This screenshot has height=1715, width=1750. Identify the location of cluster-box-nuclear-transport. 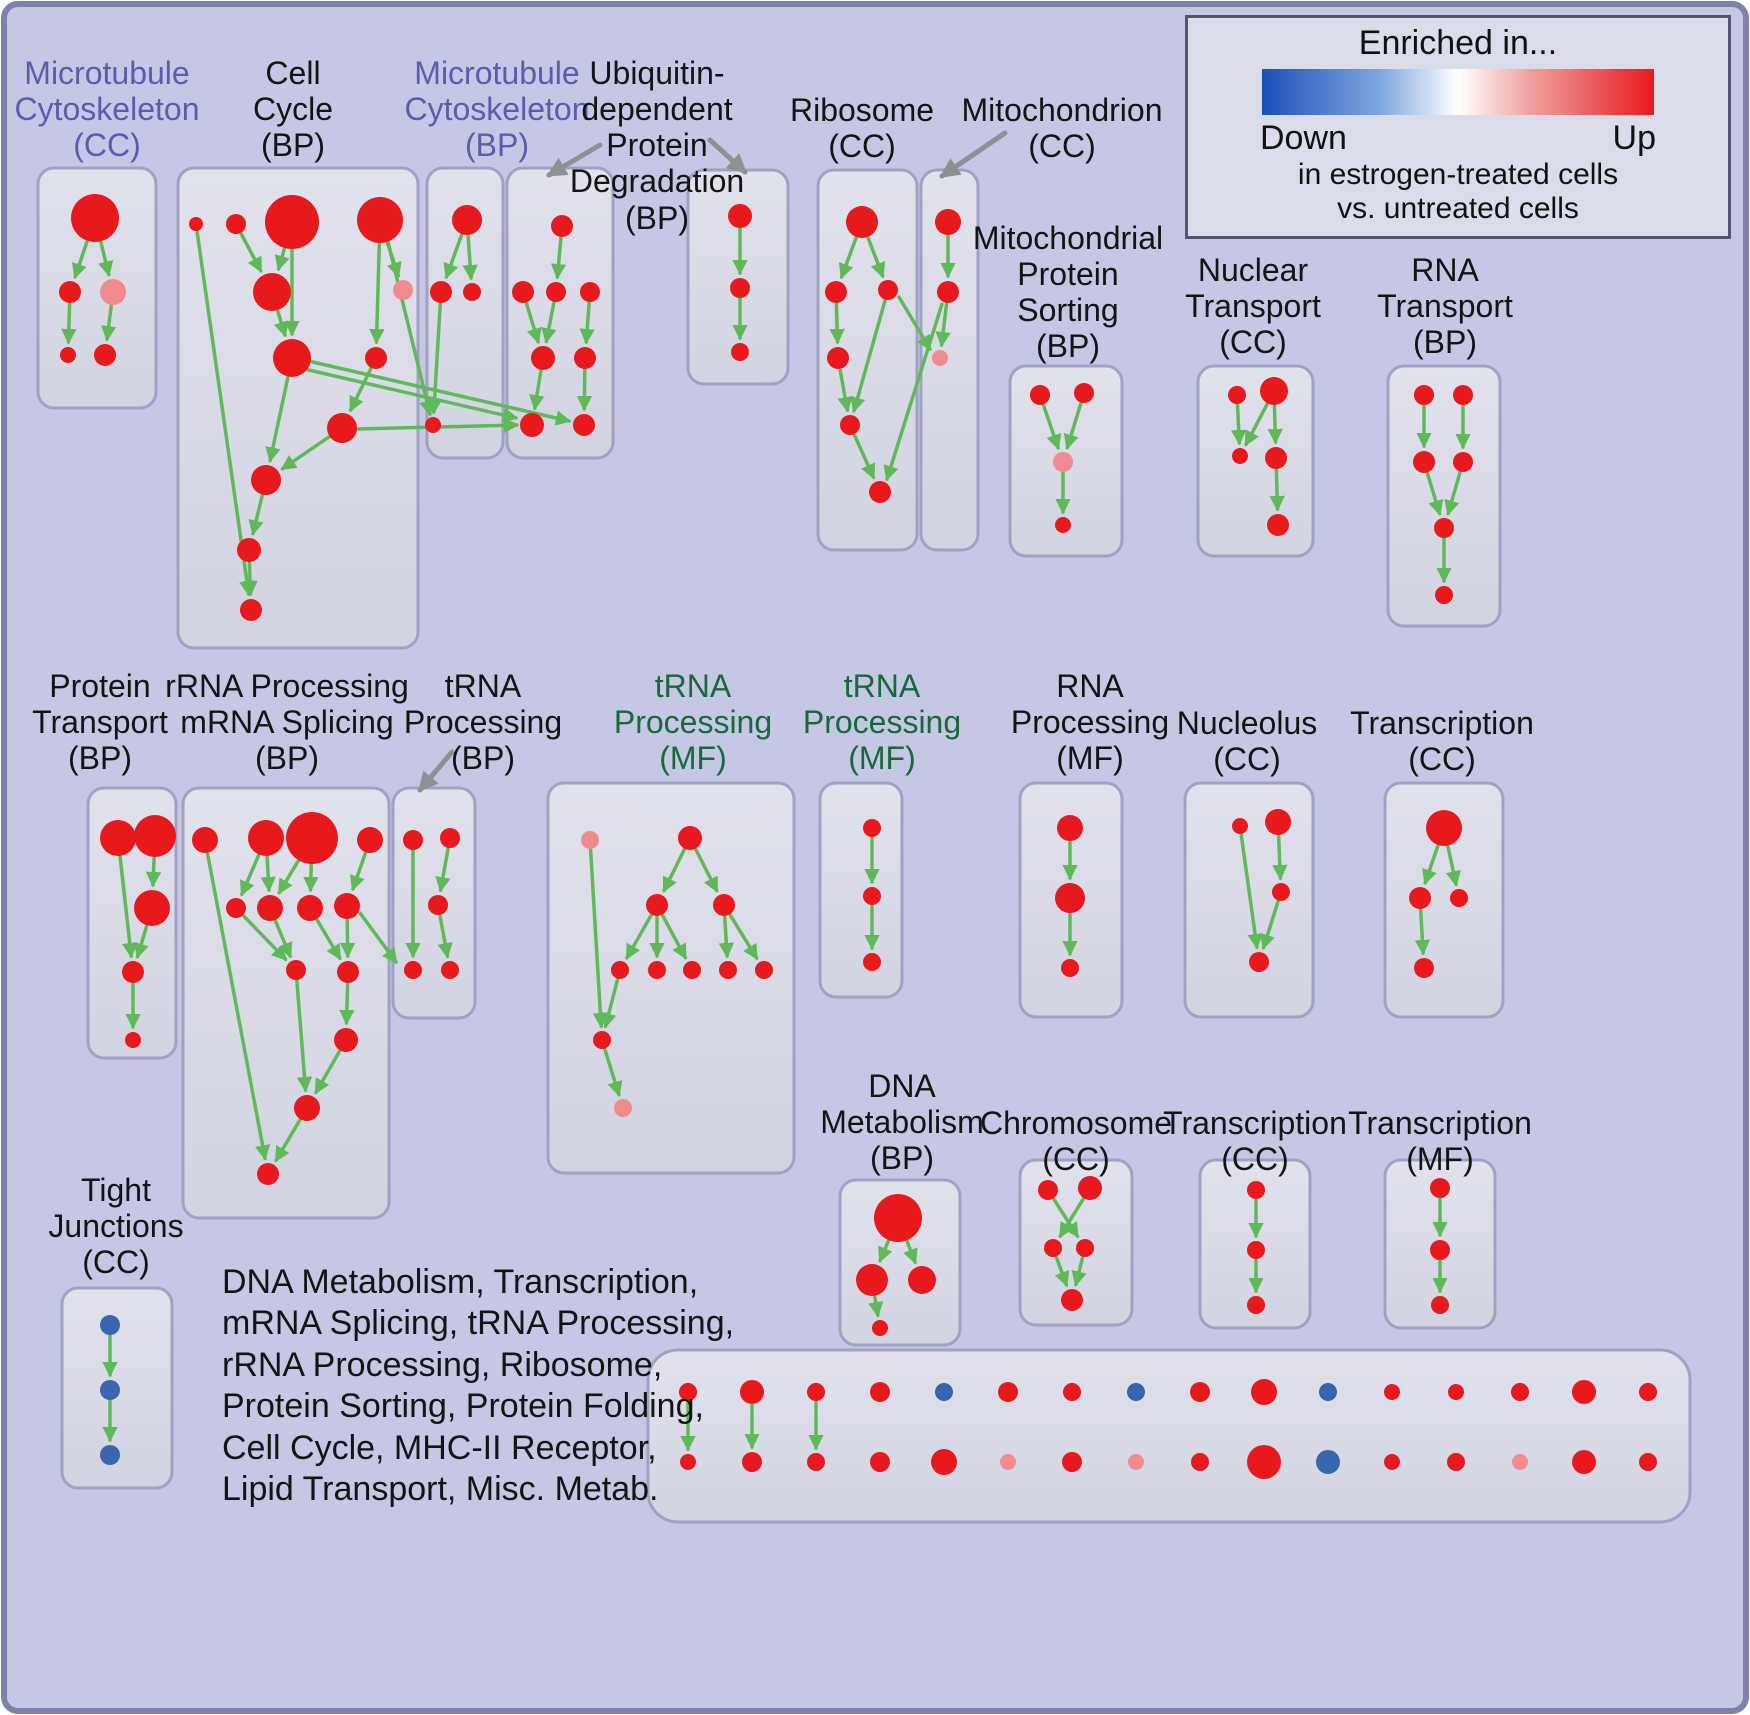
(1255, 461).